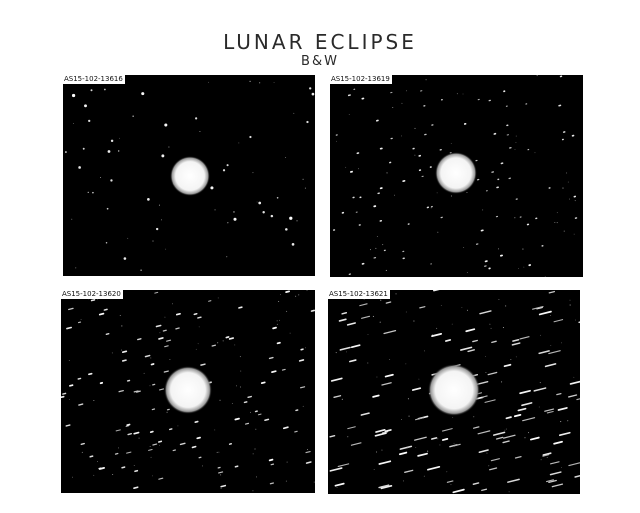  What do you see at coordinates (456, 173) in the screenshot?
I see `moon-disc` at bounding box center [456, 173].